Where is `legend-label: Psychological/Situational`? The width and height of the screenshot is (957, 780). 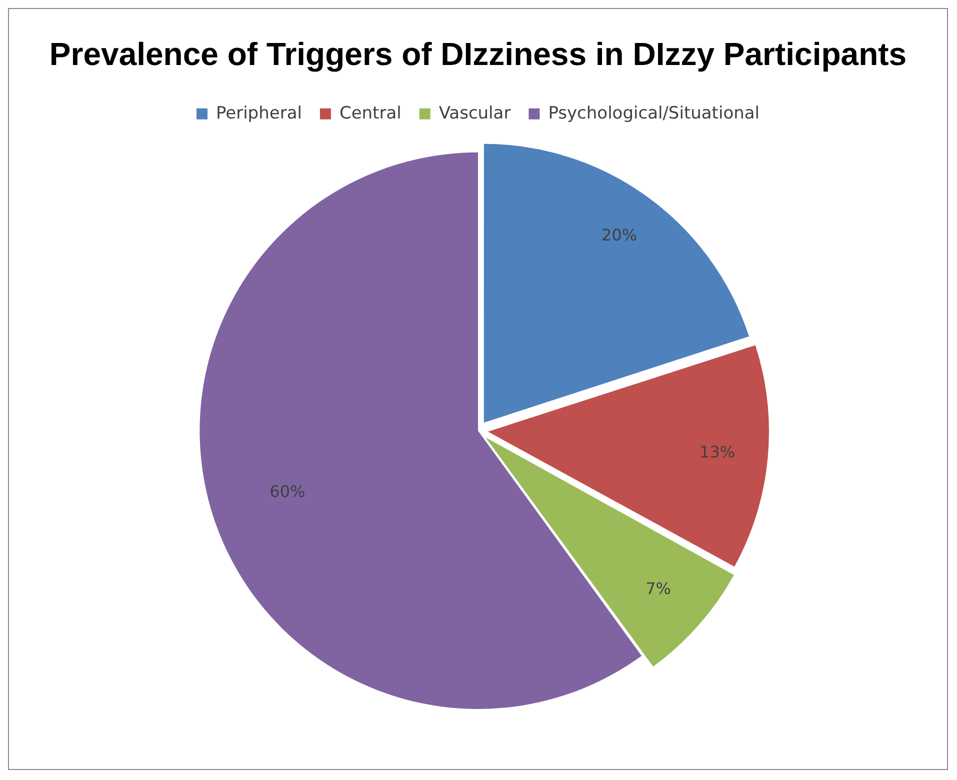
legend-label: Psychological/Situational is located at coordinates (654, 113).